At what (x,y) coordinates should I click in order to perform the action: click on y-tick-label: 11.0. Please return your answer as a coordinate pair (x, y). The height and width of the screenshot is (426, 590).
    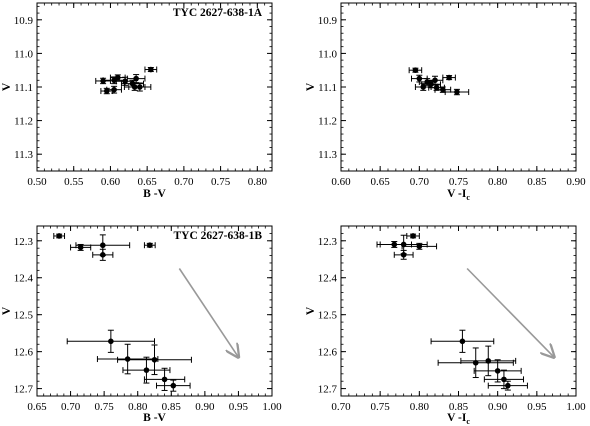
    Looking at the image, I should click on (23, 54).